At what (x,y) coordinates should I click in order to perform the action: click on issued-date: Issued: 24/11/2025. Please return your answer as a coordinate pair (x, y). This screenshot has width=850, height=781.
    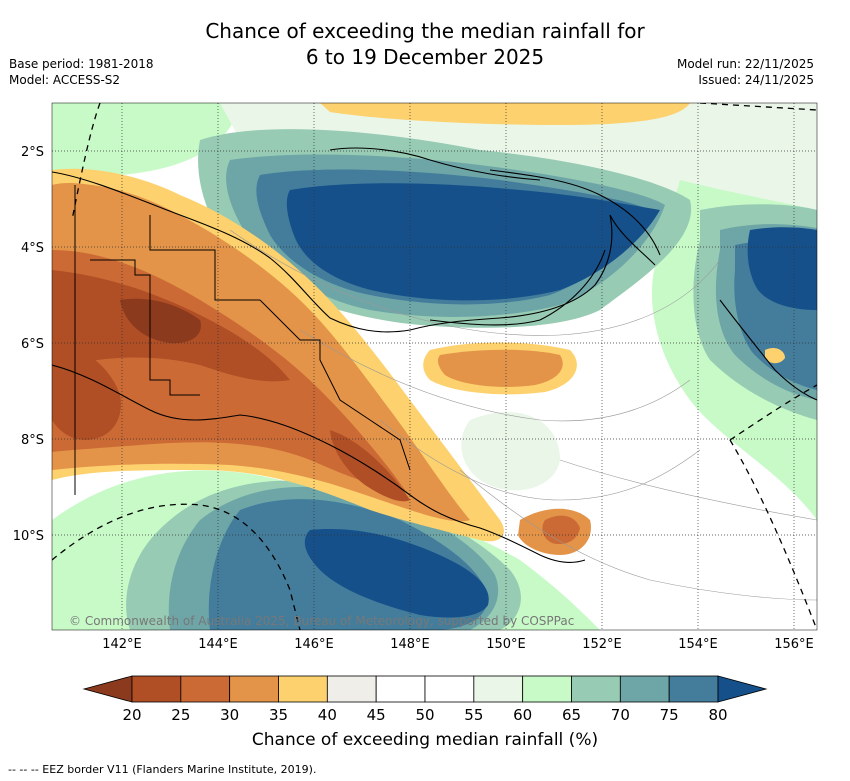
    Looking at the image, I should click on (756, 80).